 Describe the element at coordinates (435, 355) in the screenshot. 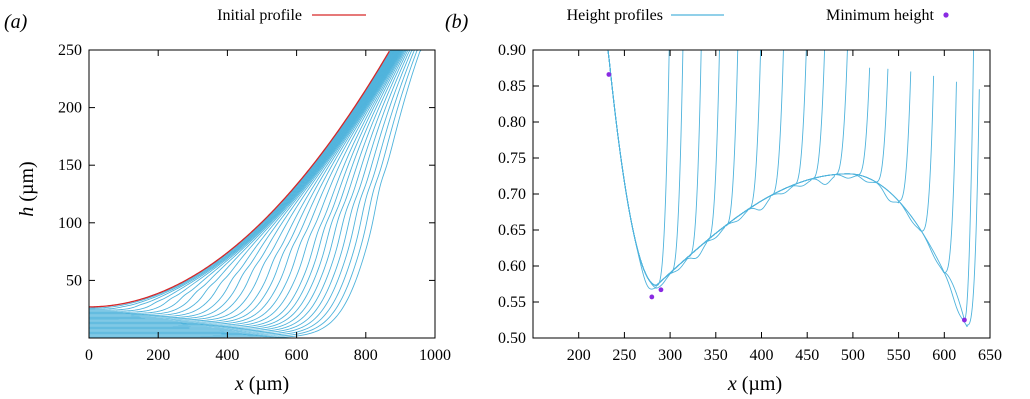

I see `panel-a-xtick-label: 1000` at that location.